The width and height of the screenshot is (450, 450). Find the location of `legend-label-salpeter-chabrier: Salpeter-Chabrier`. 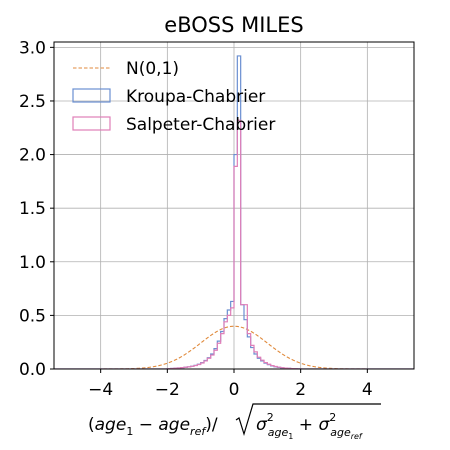

legend-label-salpeter-chabrier: Salpeter-Chabrier is located at coordinates (200, 125).